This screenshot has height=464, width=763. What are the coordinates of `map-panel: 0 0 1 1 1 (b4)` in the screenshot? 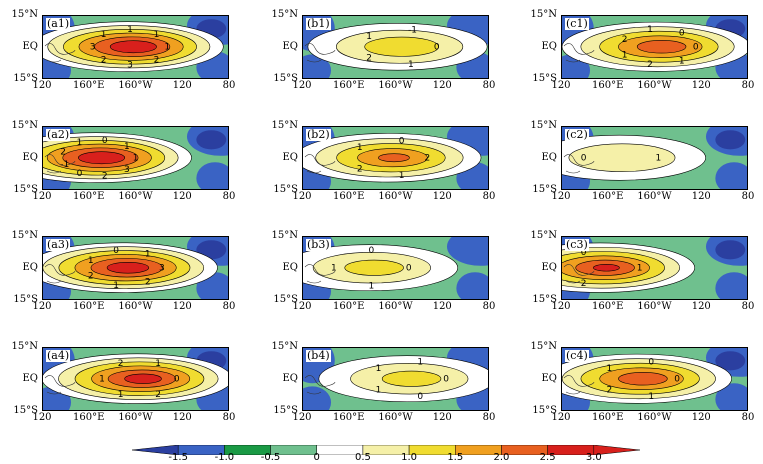 It's located at (395, 379).